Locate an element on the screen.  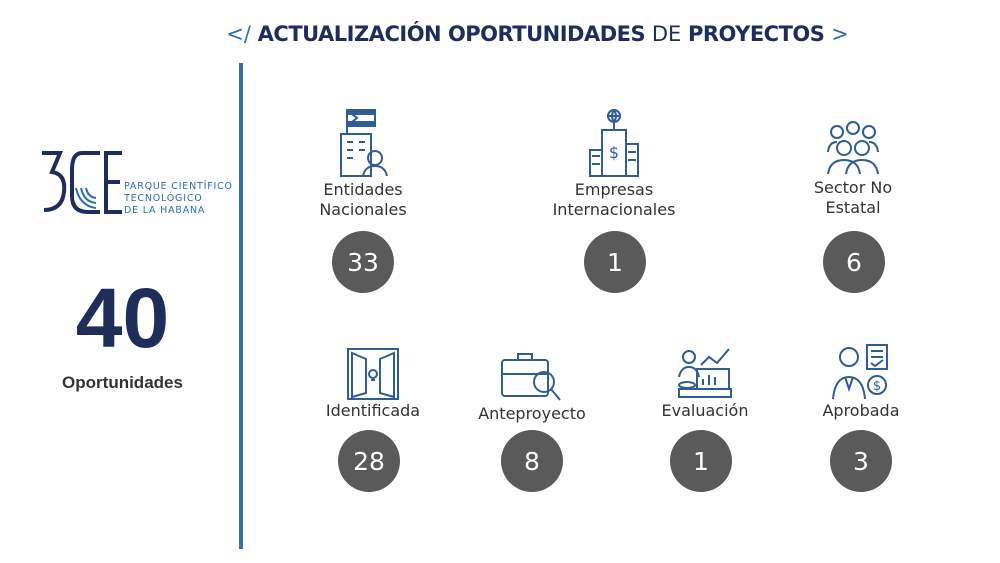
bank-globe-icon: $ is located at coordinates (614, 143).